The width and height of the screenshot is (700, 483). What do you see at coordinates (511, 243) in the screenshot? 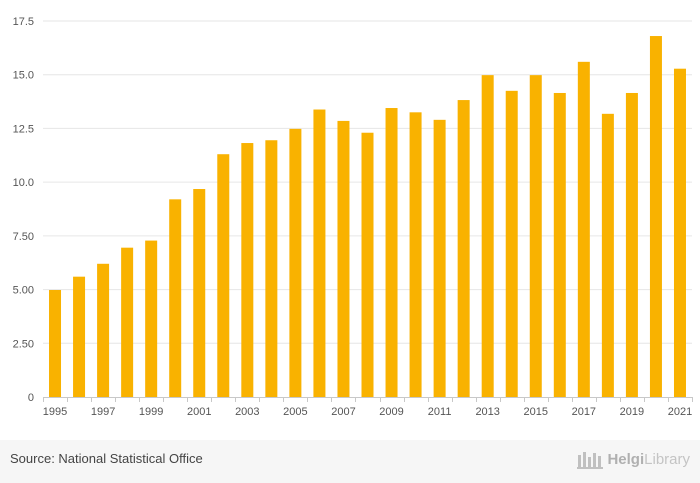
I see `bar-2014` at bounding box center [511, 243].